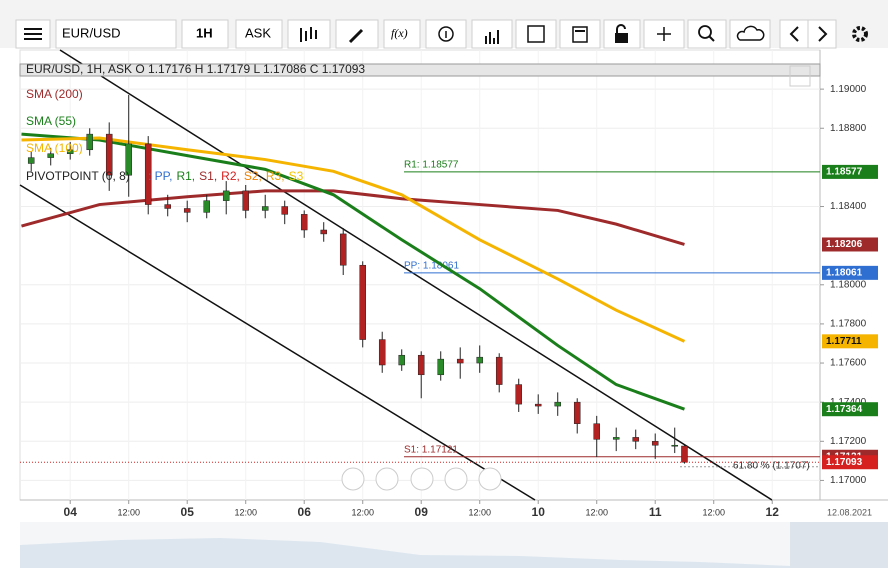  I want to click on pivot-legend-part: R3,, so click(275, 176).